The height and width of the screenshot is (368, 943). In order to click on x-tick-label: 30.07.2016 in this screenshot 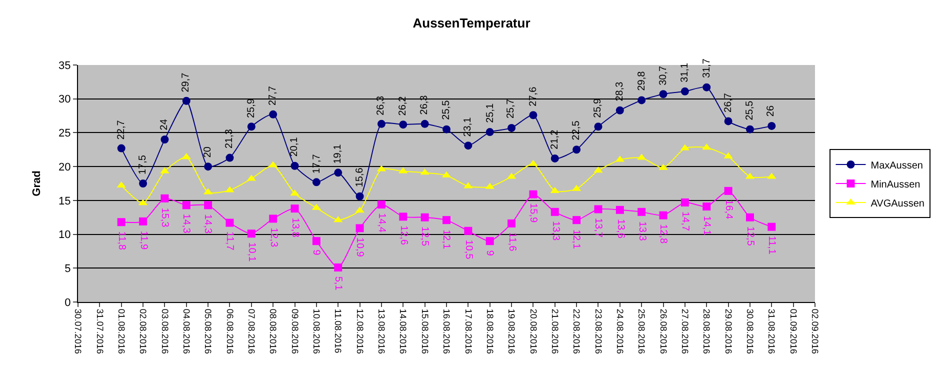, I will do `click(78, 331)`.